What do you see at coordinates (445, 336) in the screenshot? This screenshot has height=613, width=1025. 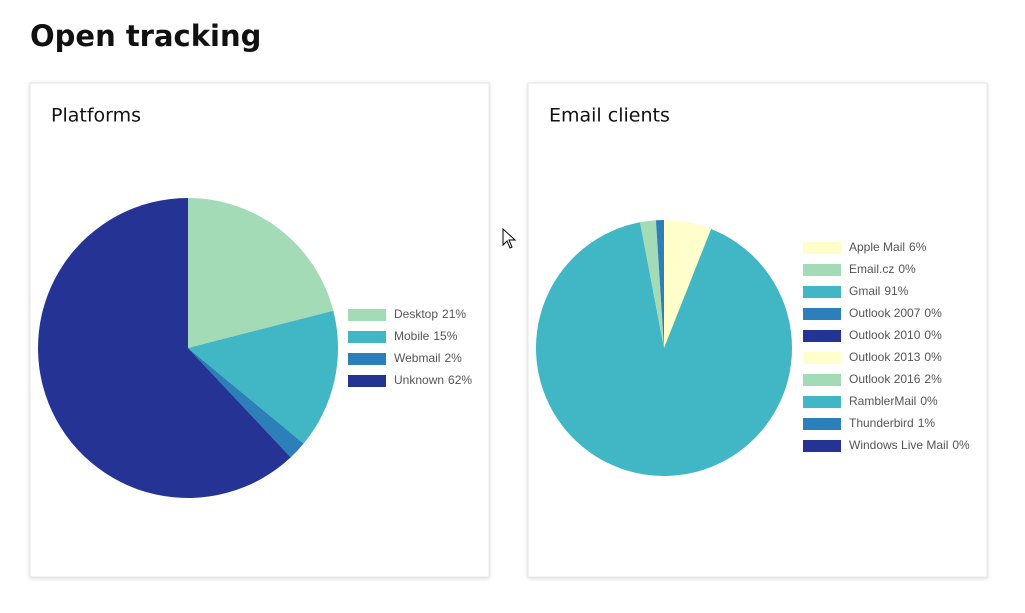 I see `legend-value: 15%` at bounding box center [445, 336].